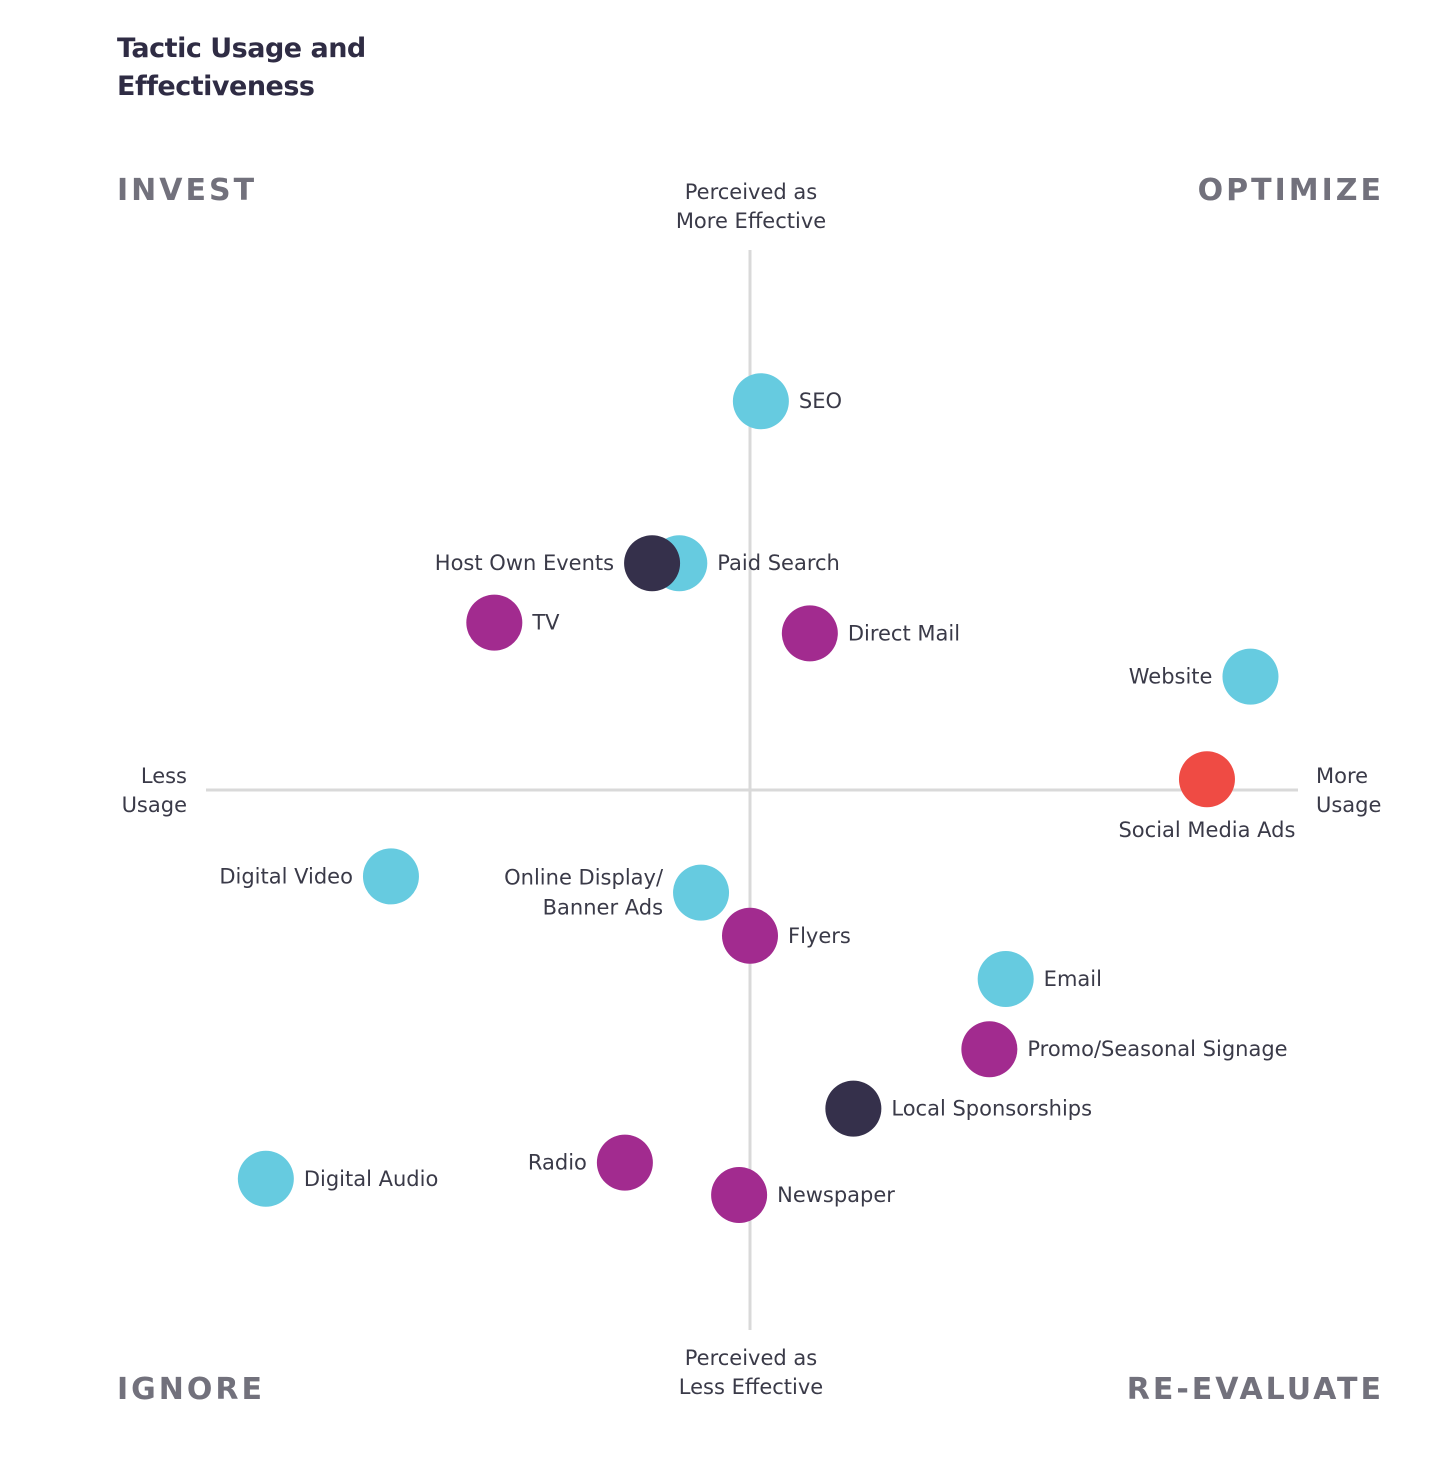 This screenshot has height=1460, width=1446. I want to click on x-axis-right-label: More Usage, so click(1349, 790).